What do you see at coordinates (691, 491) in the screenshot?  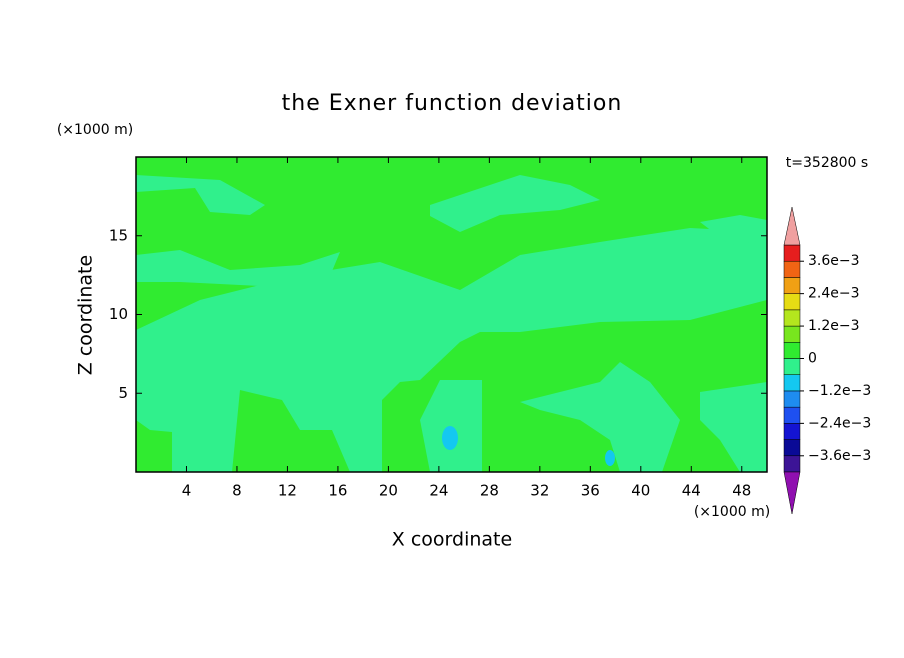 I see `x-tick-label: 44` at bounding box center [691, 491].